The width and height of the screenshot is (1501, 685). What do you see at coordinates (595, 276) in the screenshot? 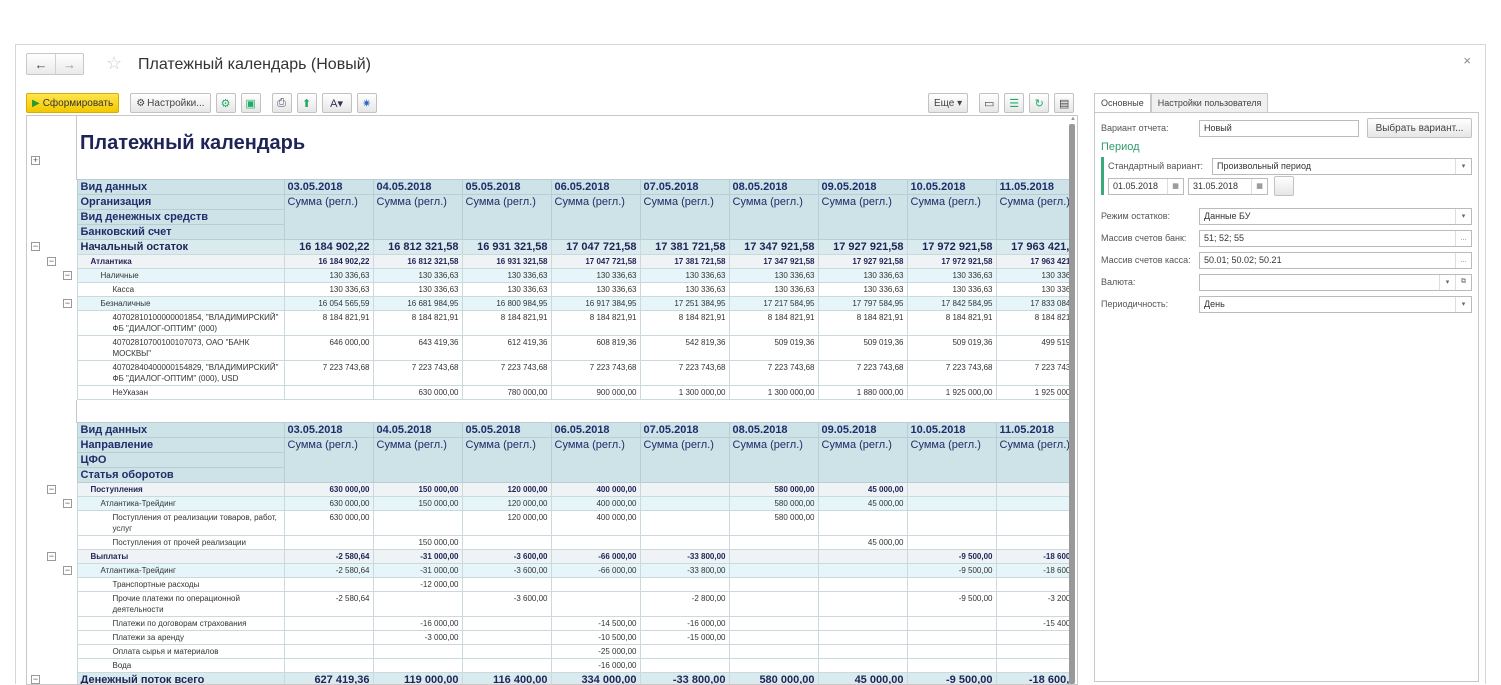
I see `value-cell: 130 336,63` at bounding box center [595, 276].